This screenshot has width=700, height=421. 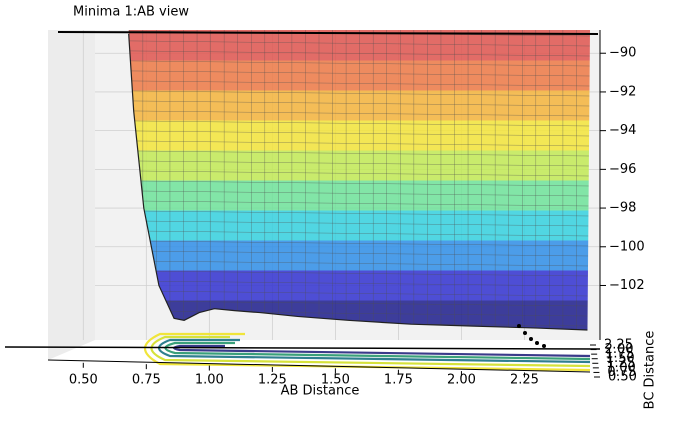 What do you see at coordinates (622, 91) in the screenshot?
I see `z-tick-label: −92` at bounding box center [622, 91].